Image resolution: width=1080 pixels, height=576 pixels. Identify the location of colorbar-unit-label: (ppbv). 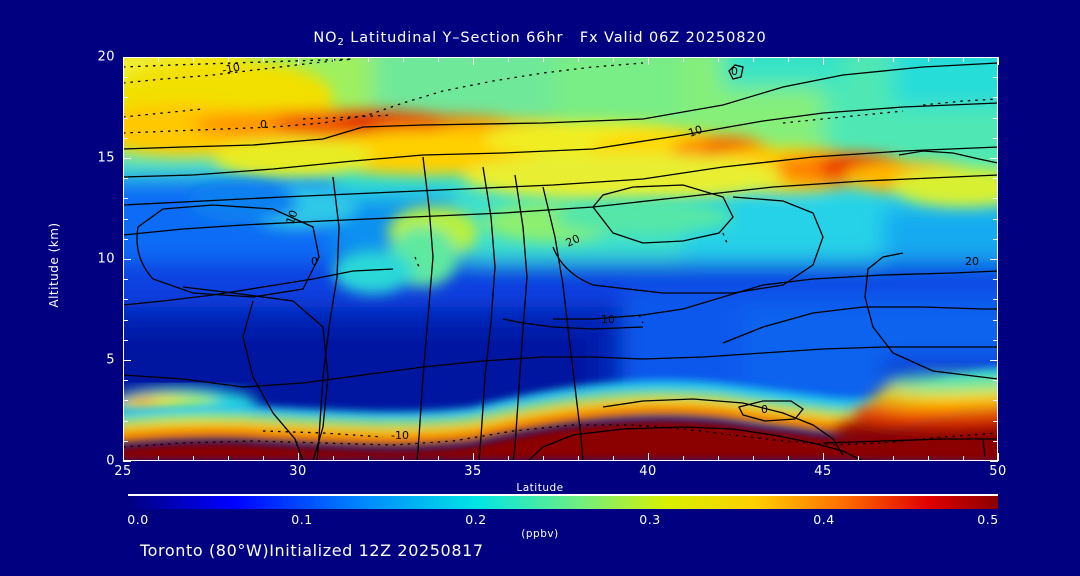
(540, 534).